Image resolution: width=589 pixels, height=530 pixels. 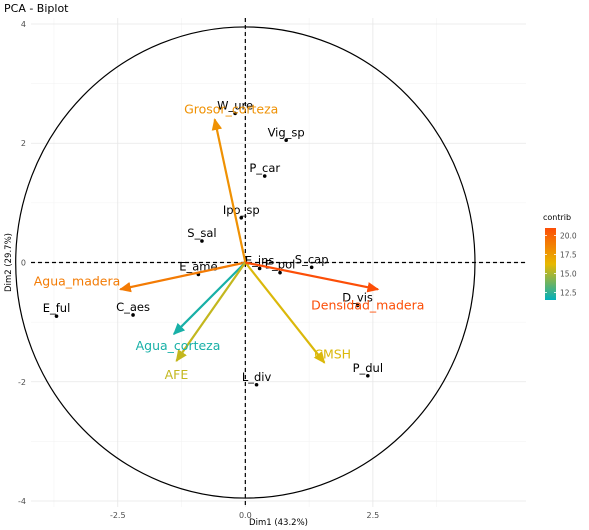 I want to click on y-tick-label: -2, so click(x=22, y=382).